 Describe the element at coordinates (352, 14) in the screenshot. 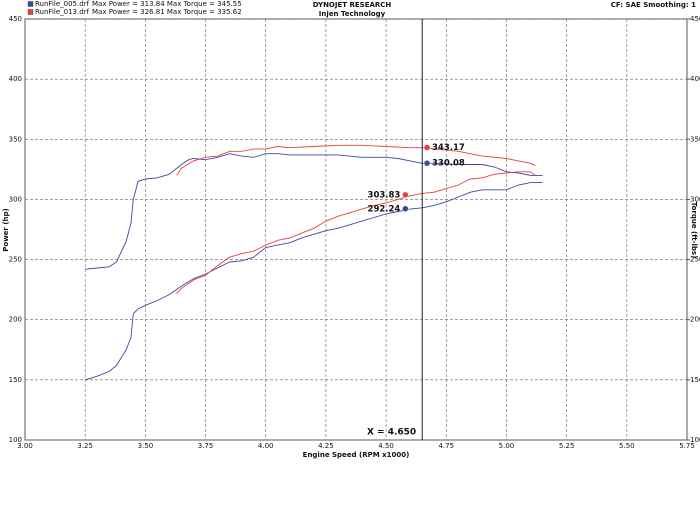

I see `chart-subtitle: Injen Technology` at that location.